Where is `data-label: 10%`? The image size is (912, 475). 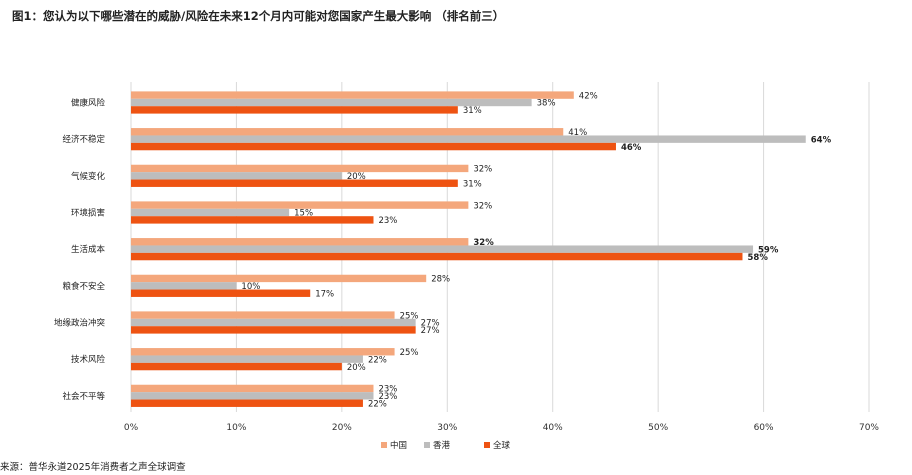
data-label: 10% is located at coordinates (250, 287).